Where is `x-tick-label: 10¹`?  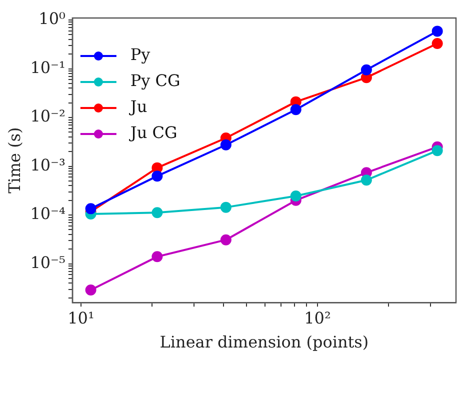
x-tick-label: 10¹ is located at coordinates (81, 318).